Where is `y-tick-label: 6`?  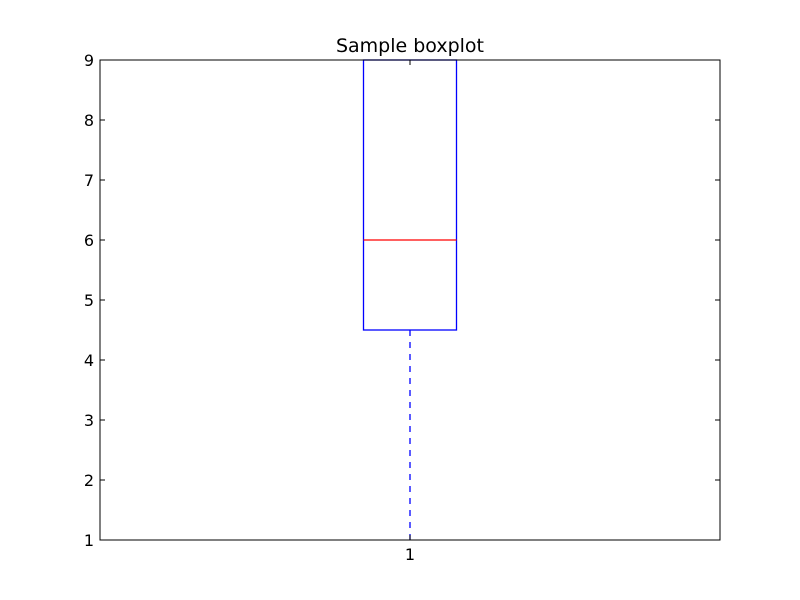
y-tick-label: 6 is located at coordinates (89, 240).